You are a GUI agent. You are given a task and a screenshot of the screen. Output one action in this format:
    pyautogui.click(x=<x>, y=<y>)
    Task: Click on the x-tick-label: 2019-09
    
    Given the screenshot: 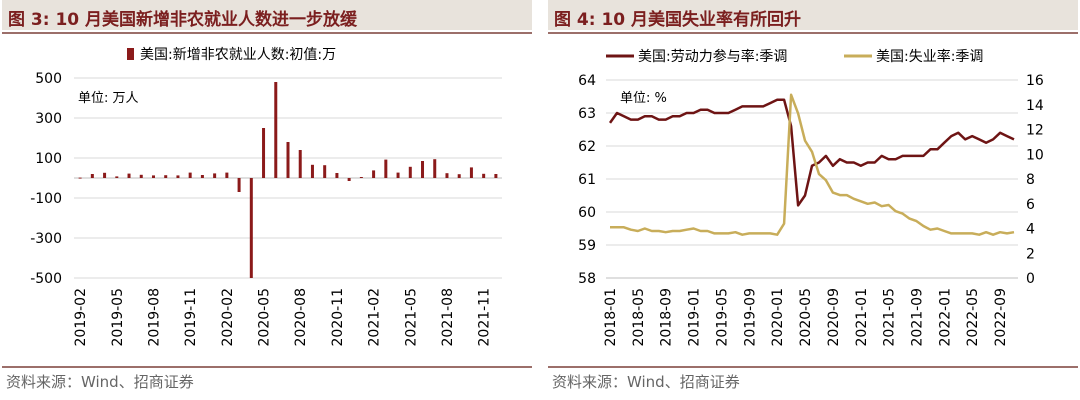 What is the action you would take?
    pyautogui.click(x=750, y=317)
    